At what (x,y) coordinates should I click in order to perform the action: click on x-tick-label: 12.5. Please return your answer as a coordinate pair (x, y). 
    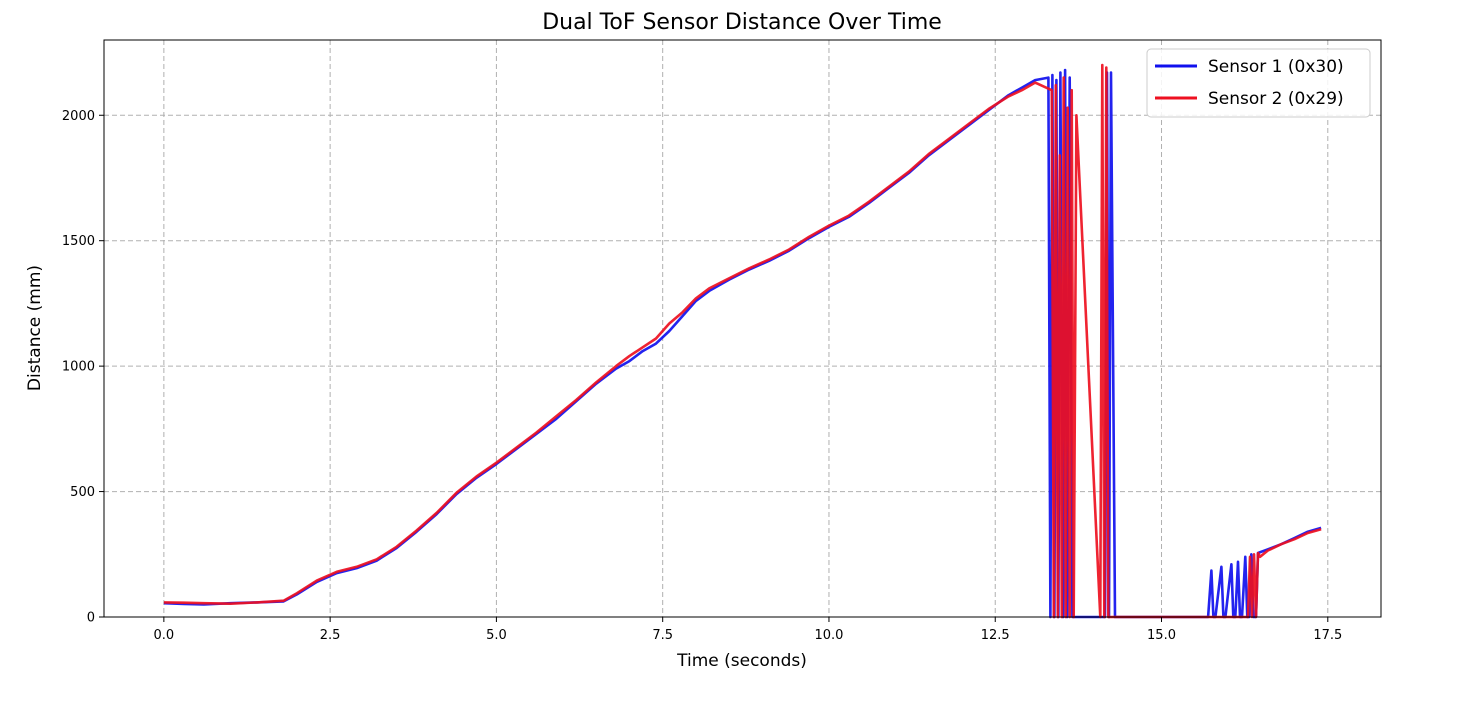
    Looking at the image, I should click on (995, 635).